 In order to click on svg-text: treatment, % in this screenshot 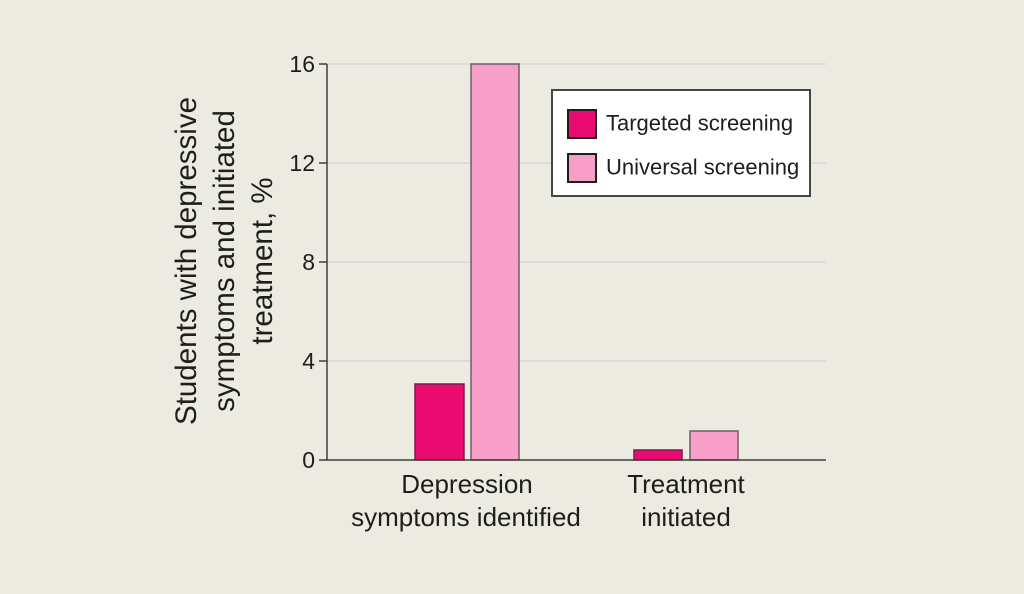, I will do `click(262, 260)`.